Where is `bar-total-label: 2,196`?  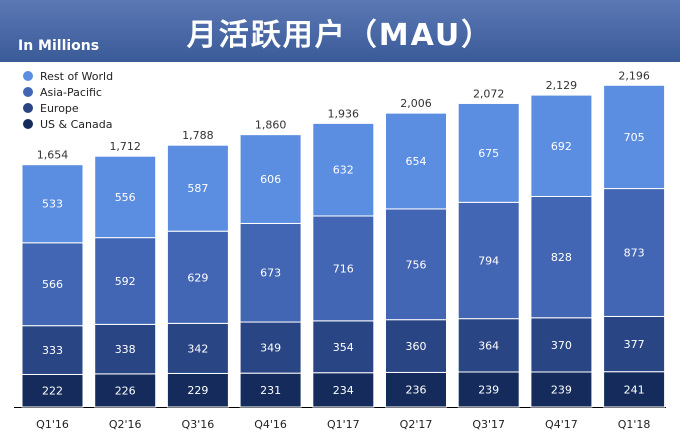 bar-total-label: 2,196 is located at coordinates (634, 75).